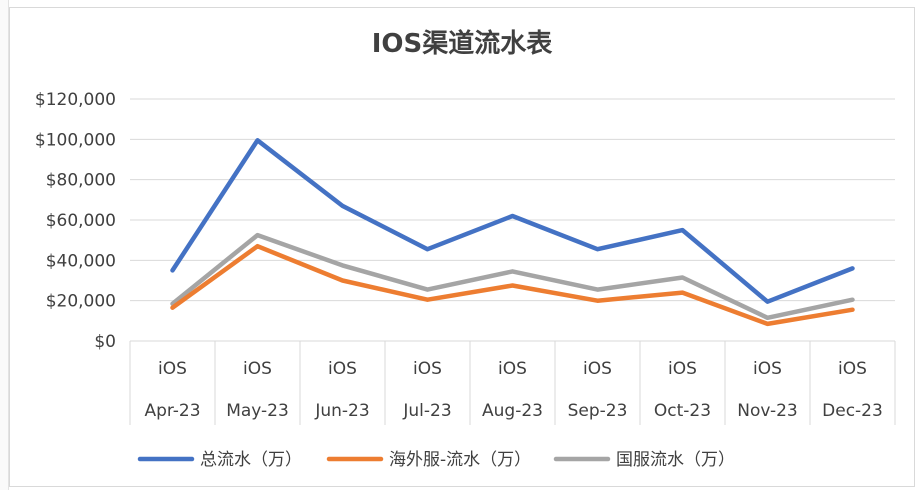  I want to click on y-tick-label: $60,000, so click(81, 221).